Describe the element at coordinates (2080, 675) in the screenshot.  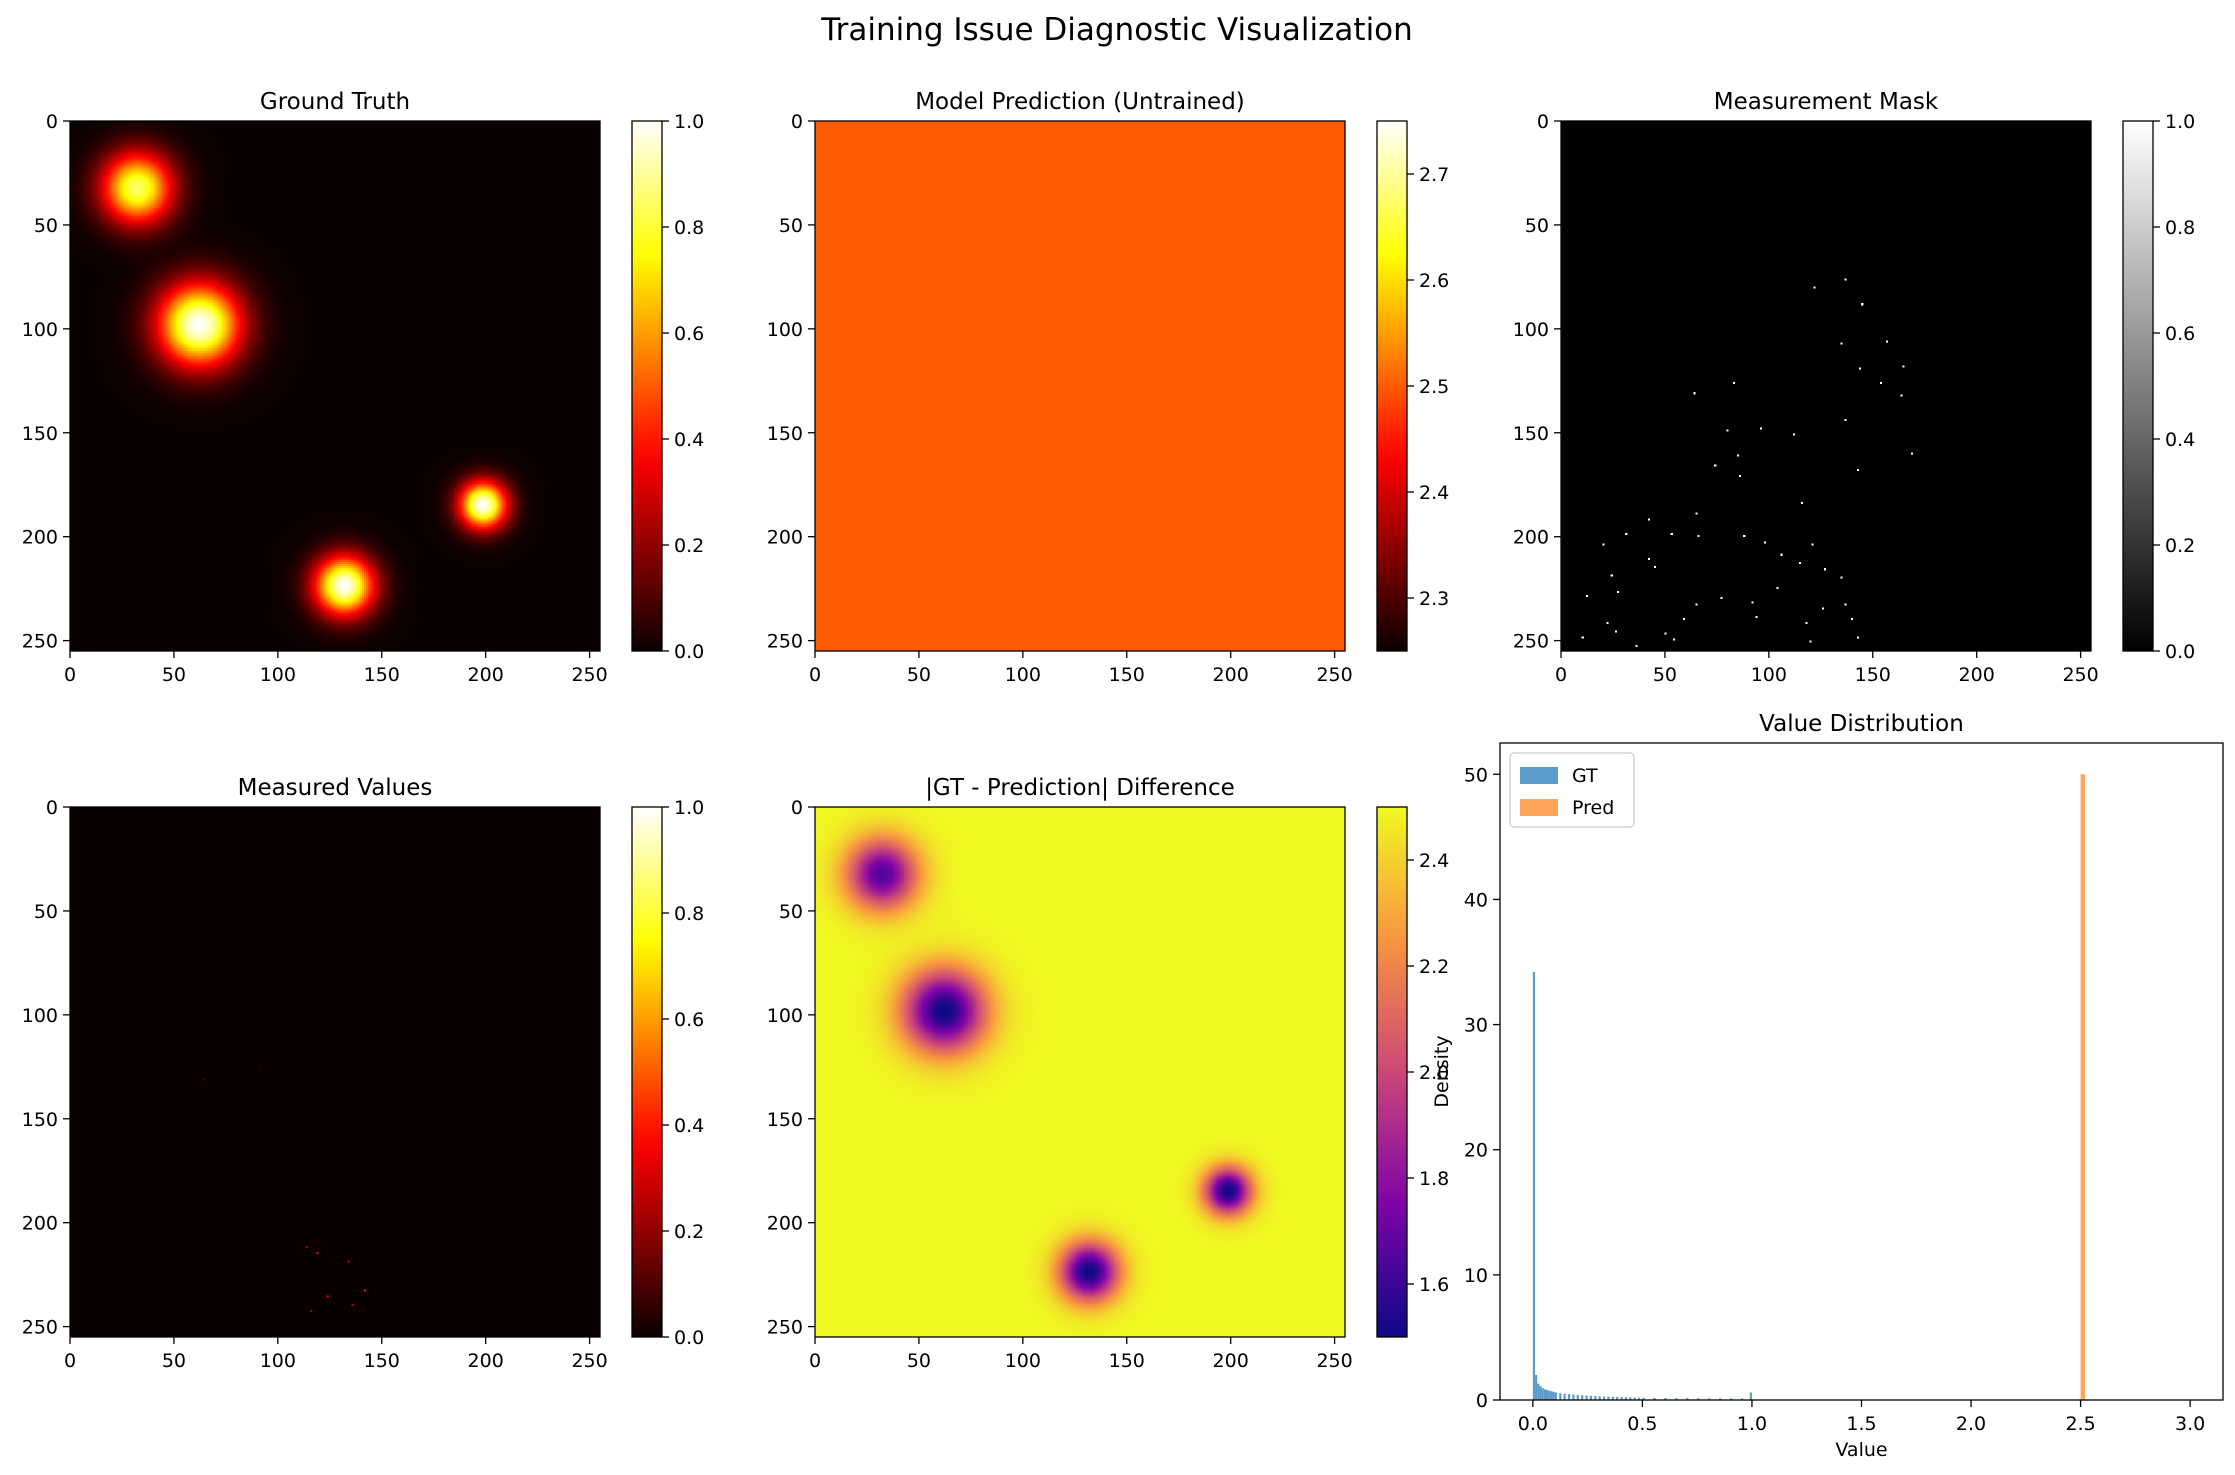
I see `mask-x-tick-label: 250` at that location.